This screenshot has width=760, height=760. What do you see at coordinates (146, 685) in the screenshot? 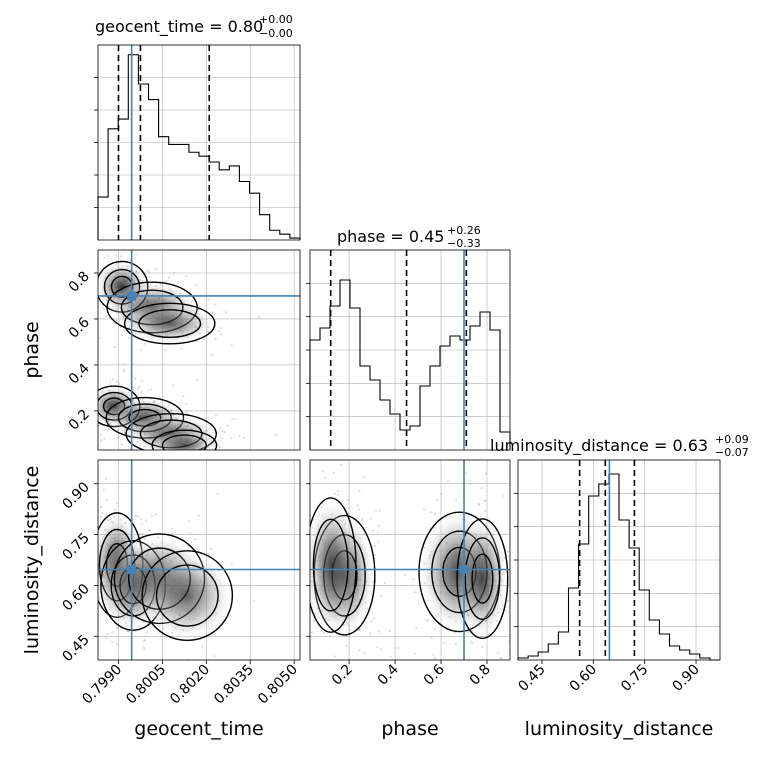
I see `x-tick-label-geocent_time: 0.8005` at bounding box center [146, 685].